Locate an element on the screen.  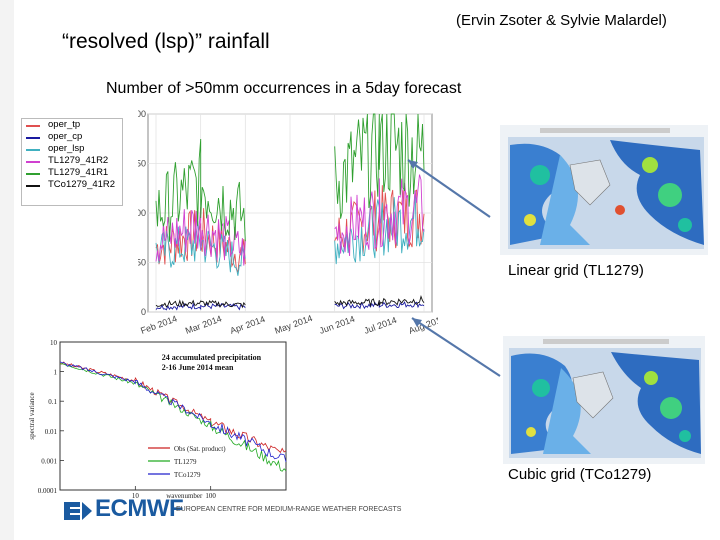
y-tick-label: 0.01 is located at coordinates (51, 432).